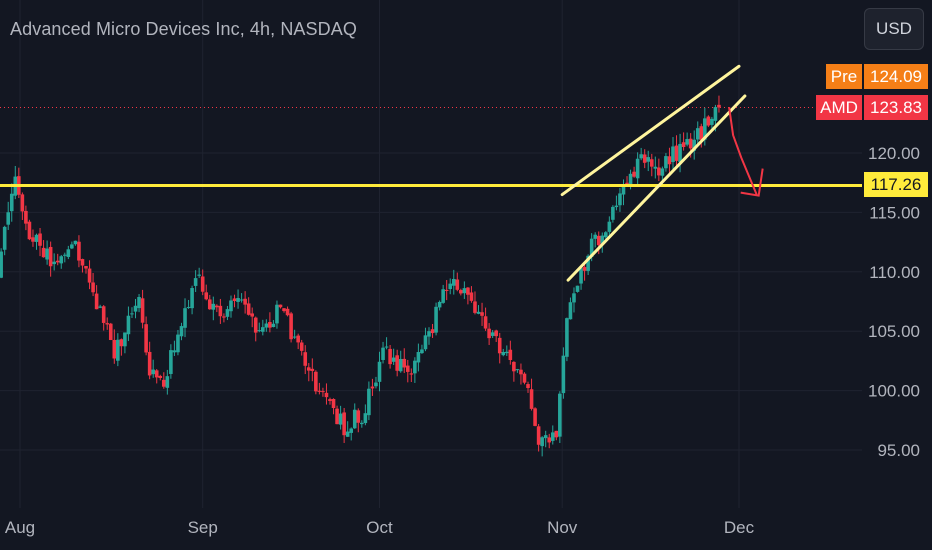 This screenshot has height=550, width=932. Describe the element at coordinates (896, 184) in the screenshot. I see `level-price-badge: 117.26` at that location.